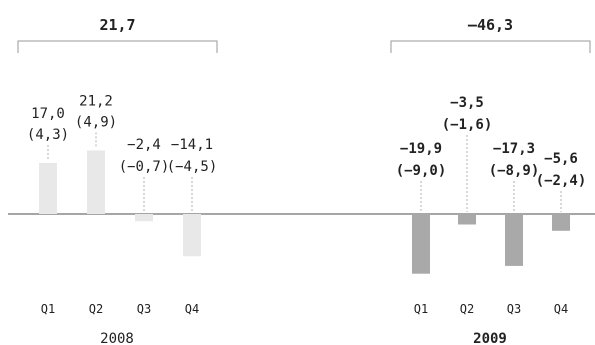  Describe the element at coordinates (117, 338) in the screenshot. I see `year-label: 2008` at that location.